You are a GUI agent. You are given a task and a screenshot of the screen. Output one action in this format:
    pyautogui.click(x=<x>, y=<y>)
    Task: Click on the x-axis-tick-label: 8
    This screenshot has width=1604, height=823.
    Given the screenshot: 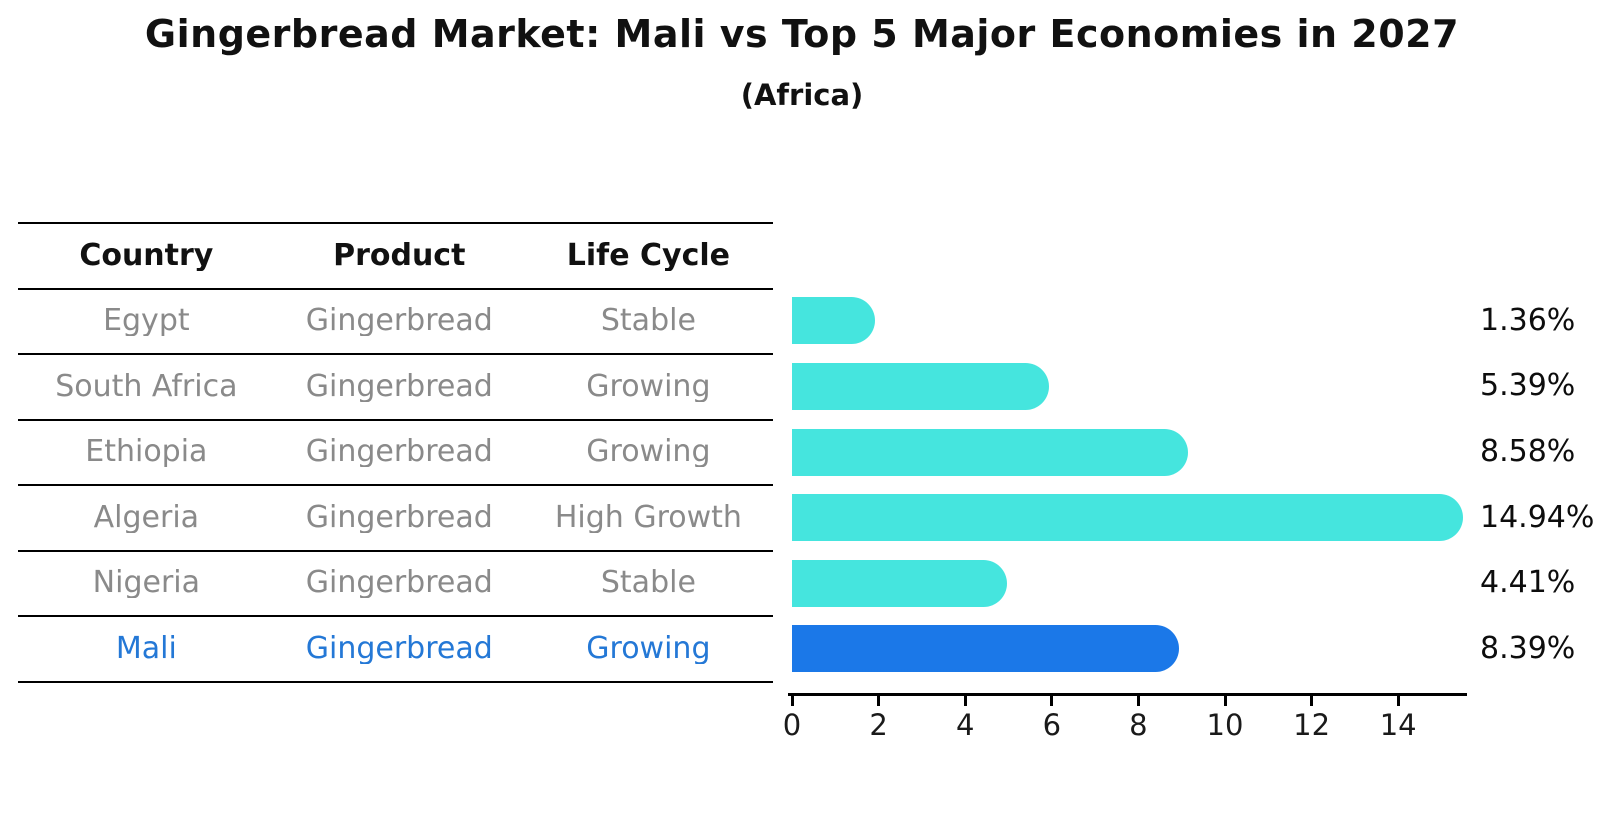 What is the action you would take?
    pyautogui.click(x=1138, y=725)
    